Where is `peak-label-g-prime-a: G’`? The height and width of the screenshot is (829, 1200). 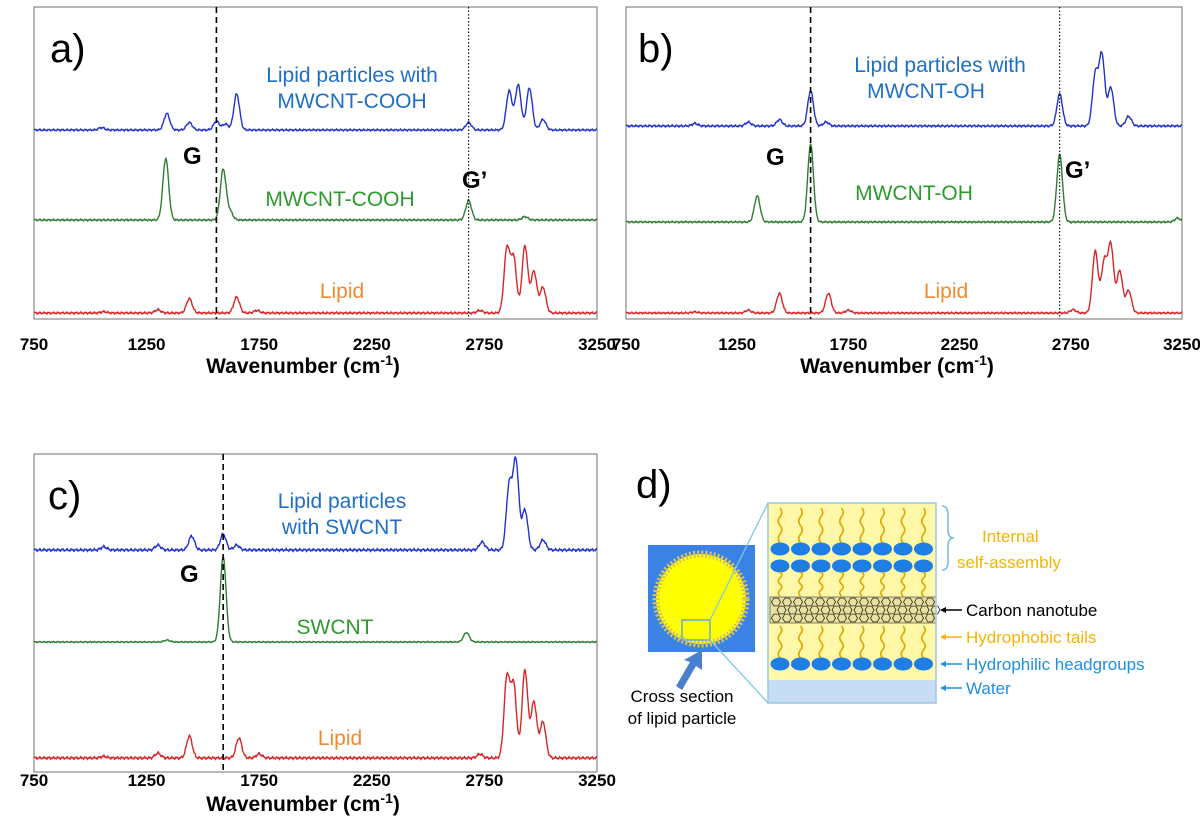
peak-label-g-prime-a: G’ is located at coordinates (474, 180).